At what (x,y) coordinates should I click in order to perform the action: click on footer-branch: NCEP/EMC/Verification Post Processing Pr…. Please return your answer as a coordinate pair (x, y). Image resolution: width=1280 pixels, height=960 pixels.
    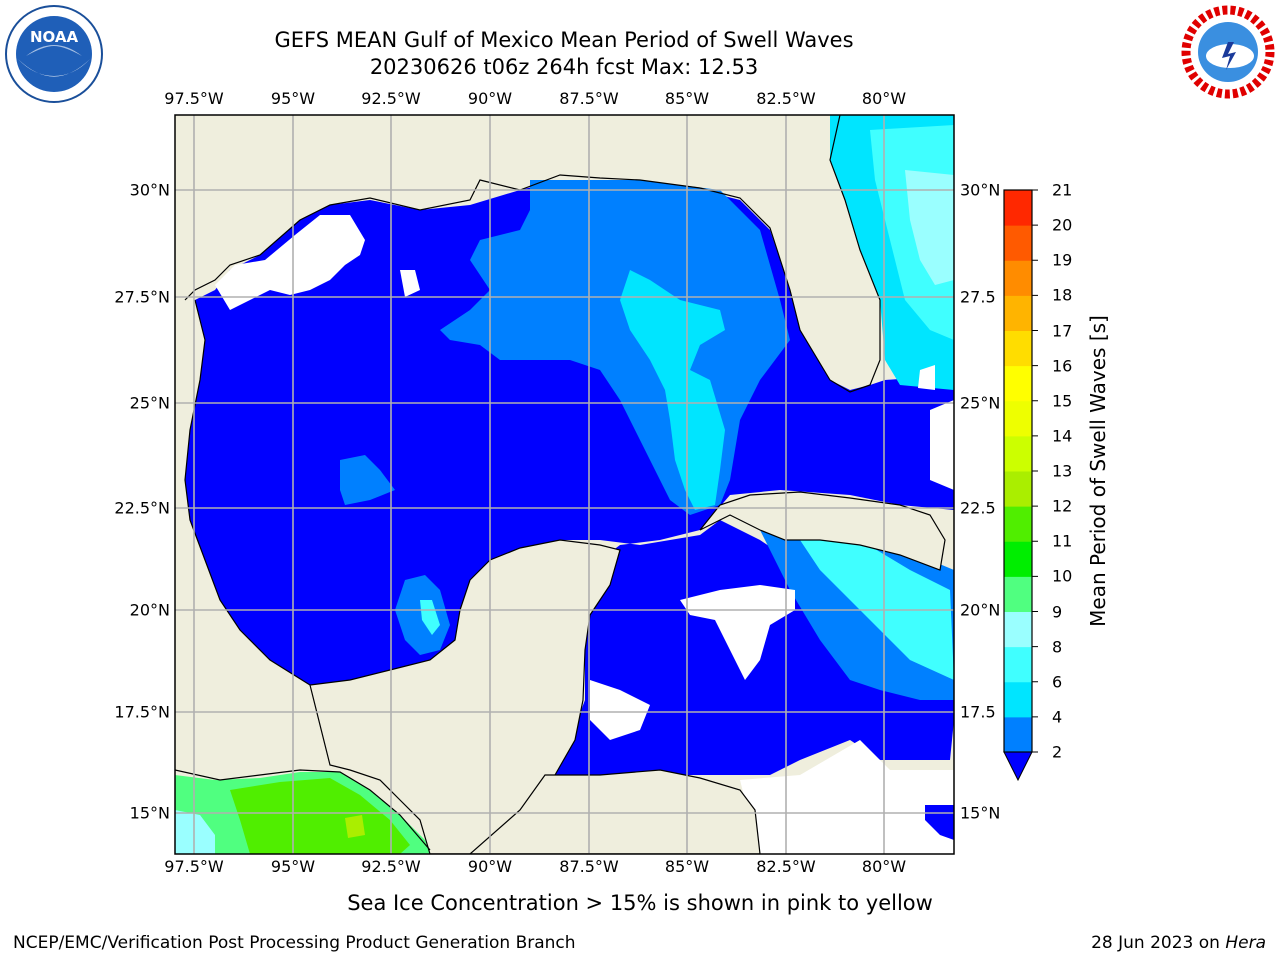
    Looking at the image, I should click on (294, 943).